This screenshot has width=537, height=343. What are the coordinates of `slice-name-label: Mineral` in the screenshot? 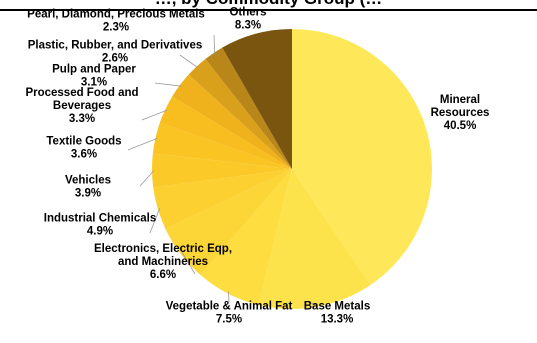 It's located at (460, 100).